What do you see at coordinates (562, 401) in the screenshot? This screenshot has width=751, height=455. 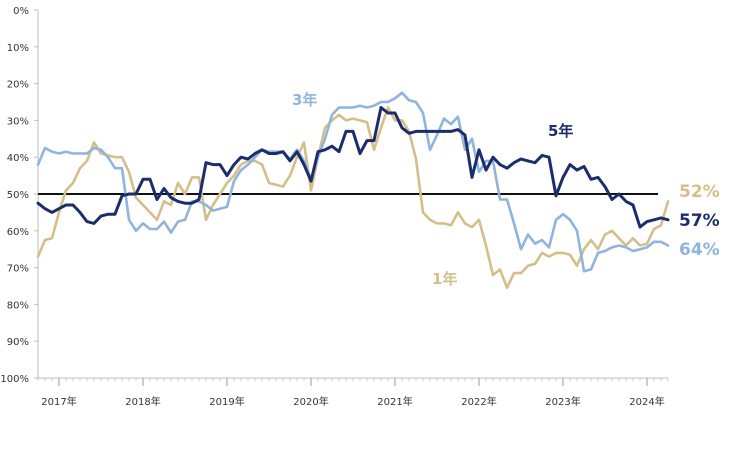 I see `x-tick-label: 2023年` at bounding box center [562, 401].